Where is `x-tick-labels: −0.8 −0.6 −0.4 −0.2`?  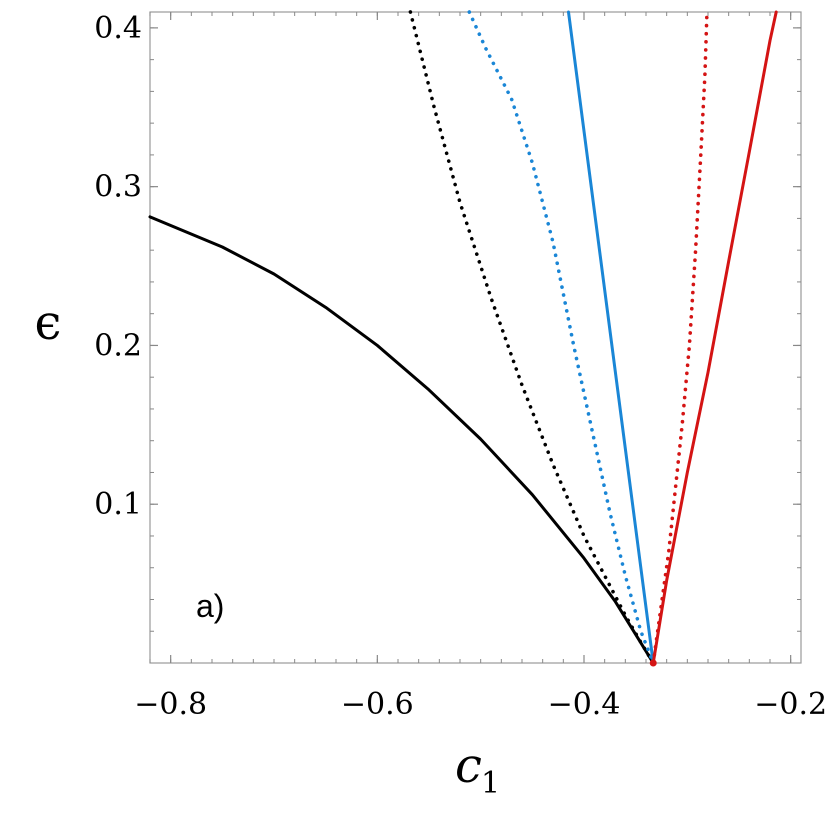 x-tick-labels: −0.8 −0.6 −0.4 −0.2 is located at coordinates (480, 704).